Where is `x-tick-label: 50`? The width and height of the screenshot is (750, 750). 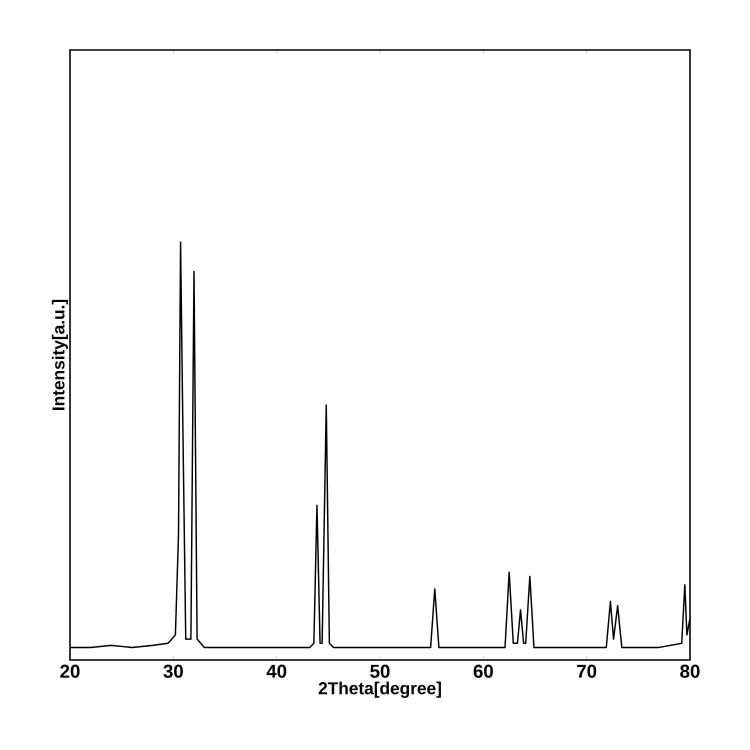
x-tick-label: 50 is located at coordinates (380, 671).